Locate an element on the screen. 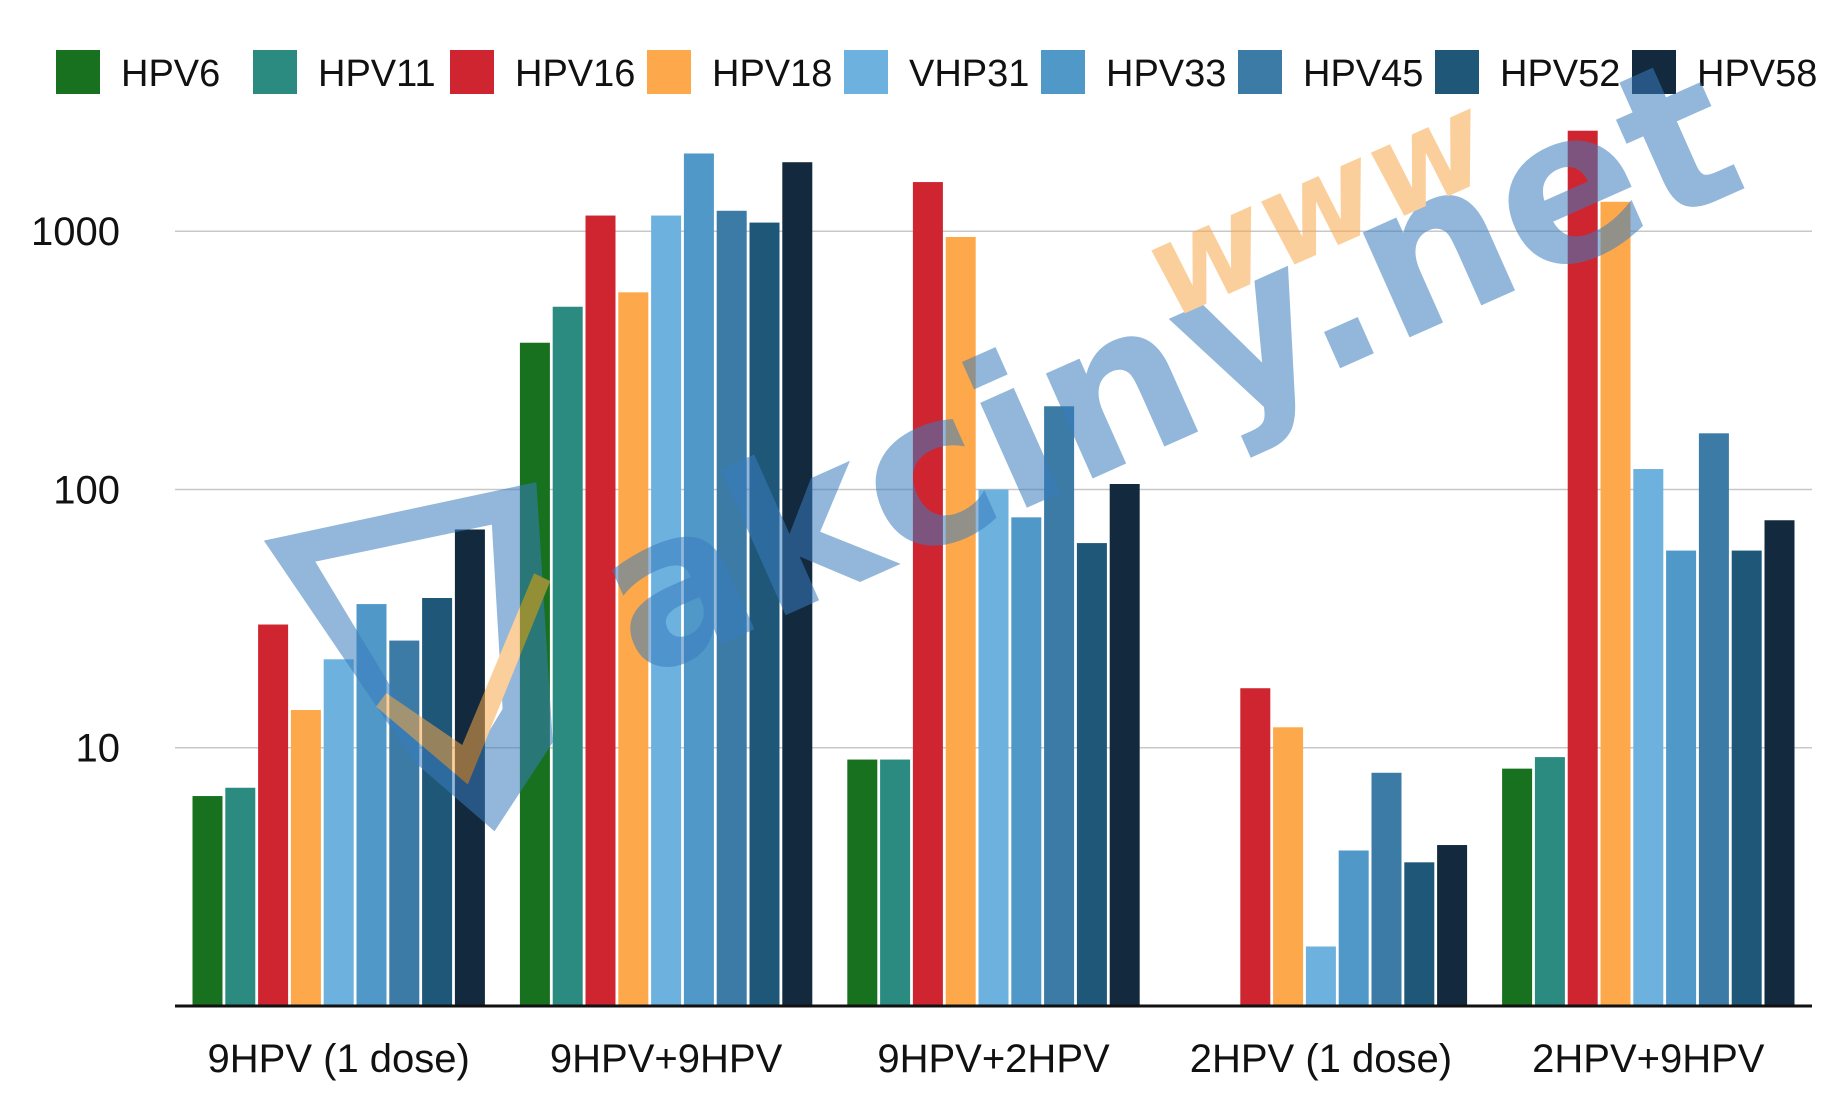  legend-swatch-hpv58 is located at coordinates (1654, 72).